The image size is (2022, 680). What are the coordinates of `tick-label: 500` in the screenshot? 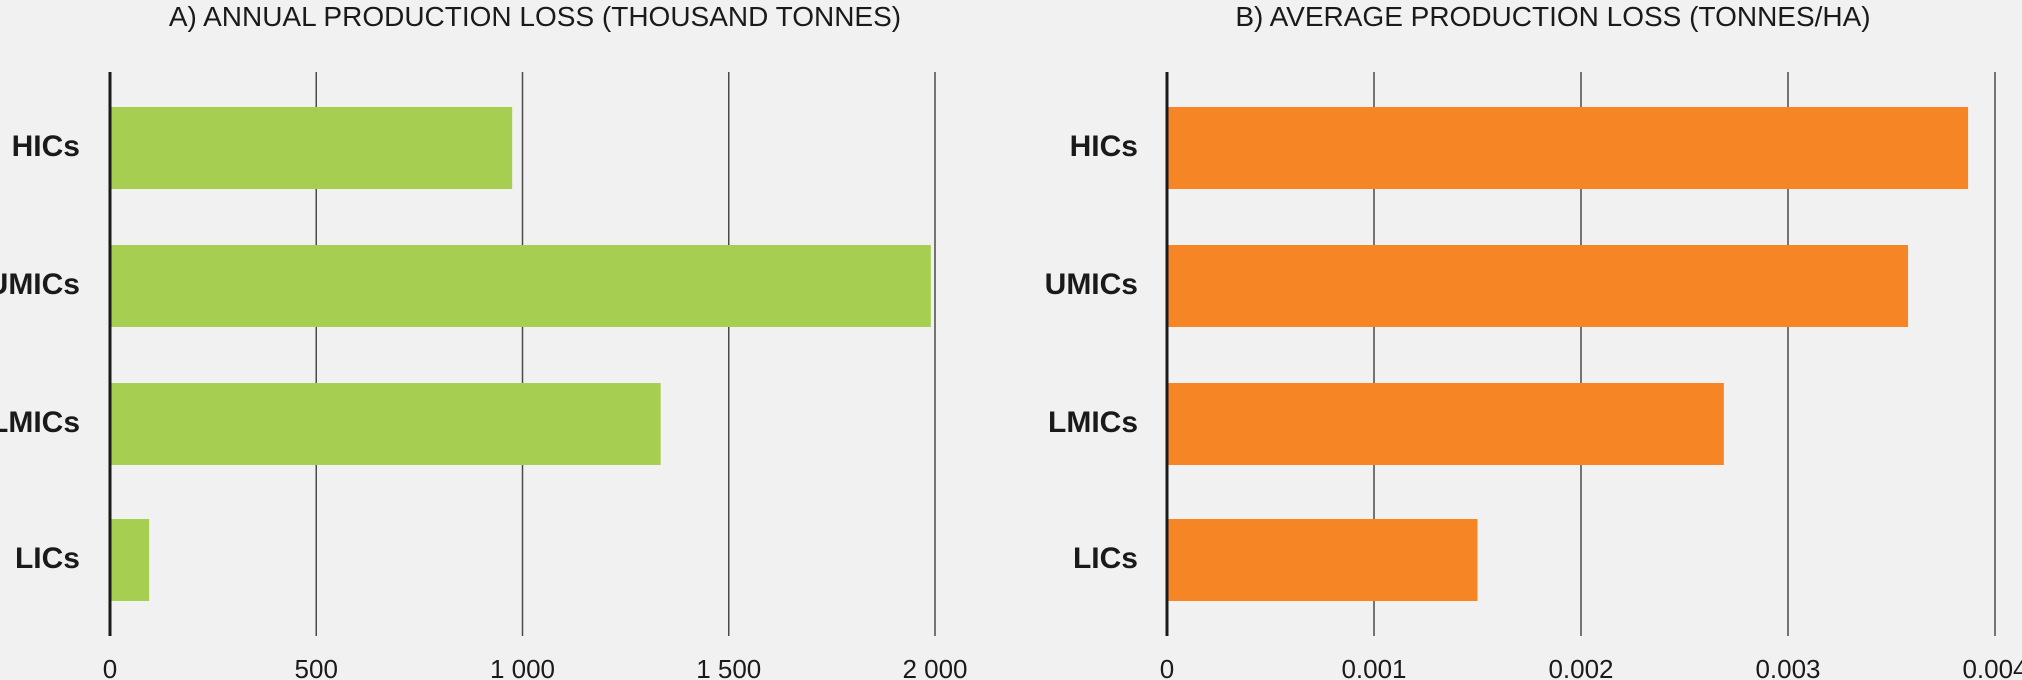 It's located at (316, 667).